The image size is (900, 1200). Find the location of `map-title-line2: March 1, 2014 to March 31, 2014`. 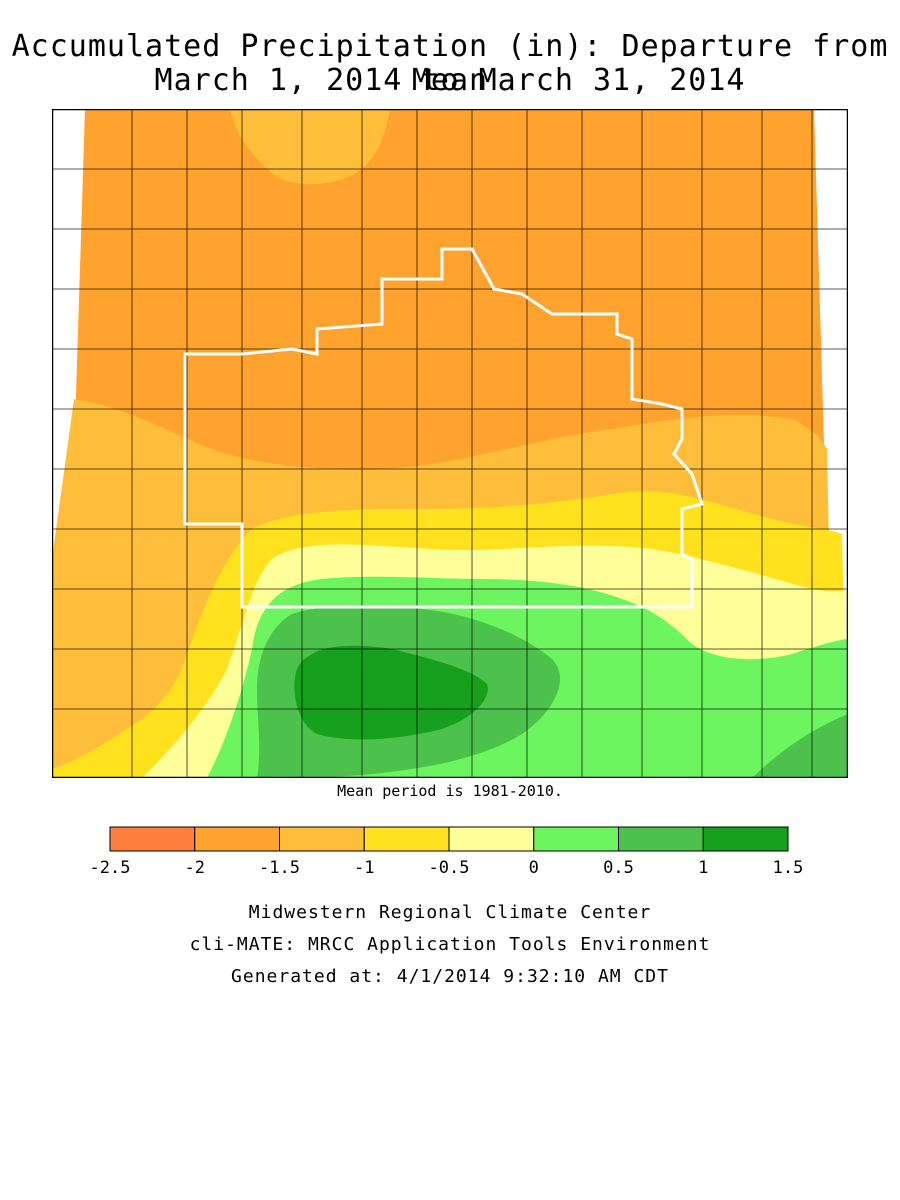

map-title-line2: March 1, 2014 to March 31, 2014 is located at coordinates (450, 80).